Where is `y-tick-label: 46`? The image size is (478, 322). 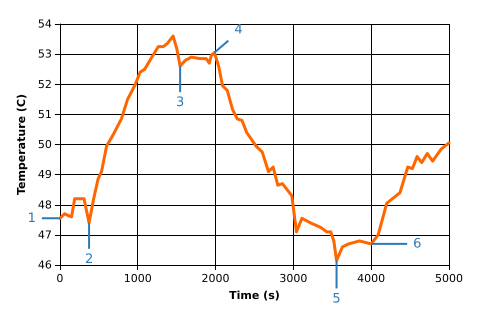 y-tick-label: 46 is located at coordinates (45, 265).